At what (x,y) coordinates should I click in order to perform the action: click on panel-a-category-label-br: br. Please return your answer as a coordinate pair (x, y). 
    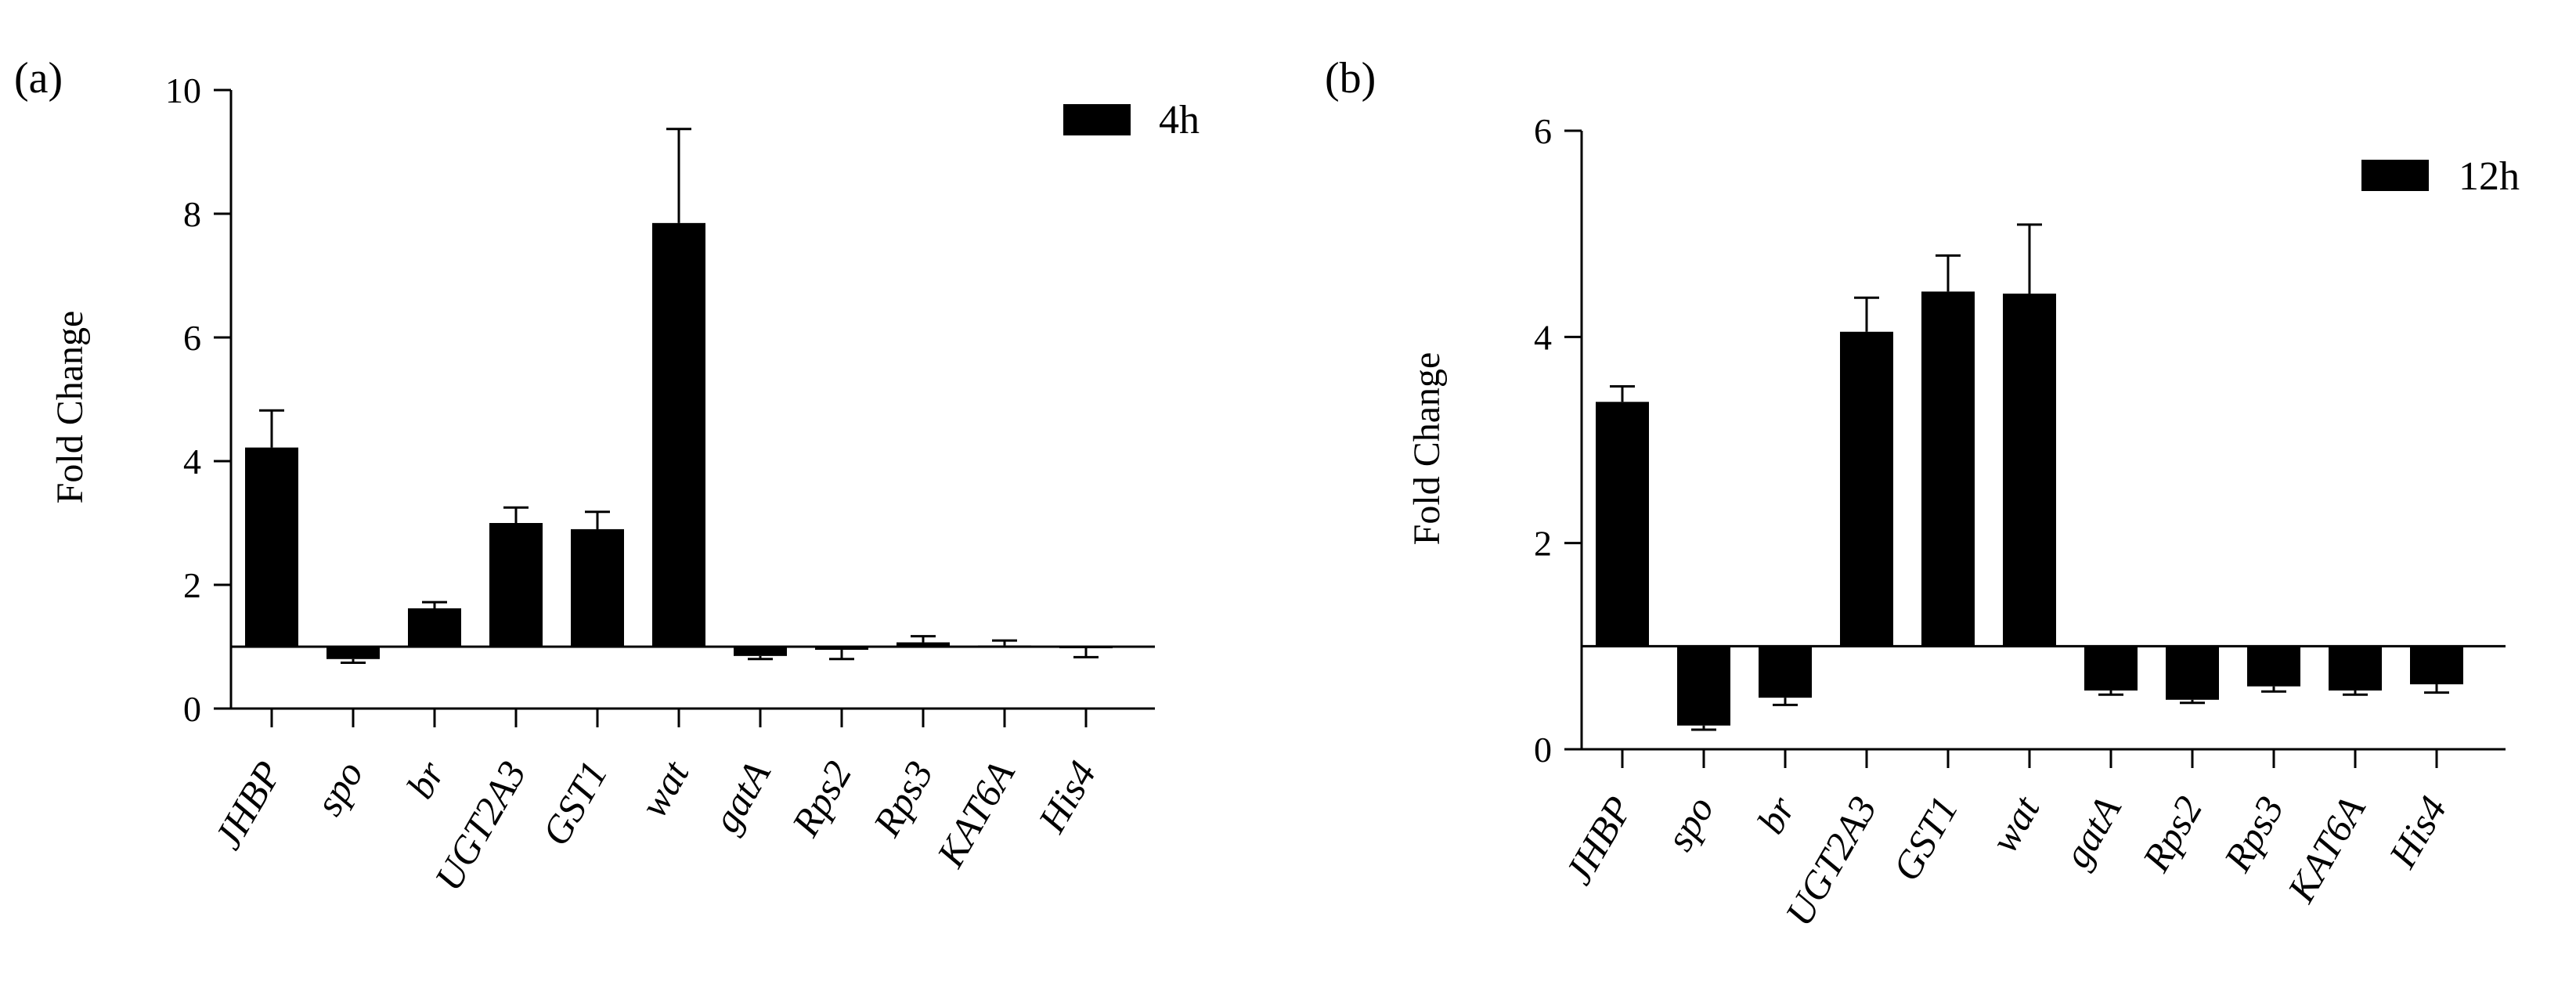
    Looking at the image, I should click on (425, 779).